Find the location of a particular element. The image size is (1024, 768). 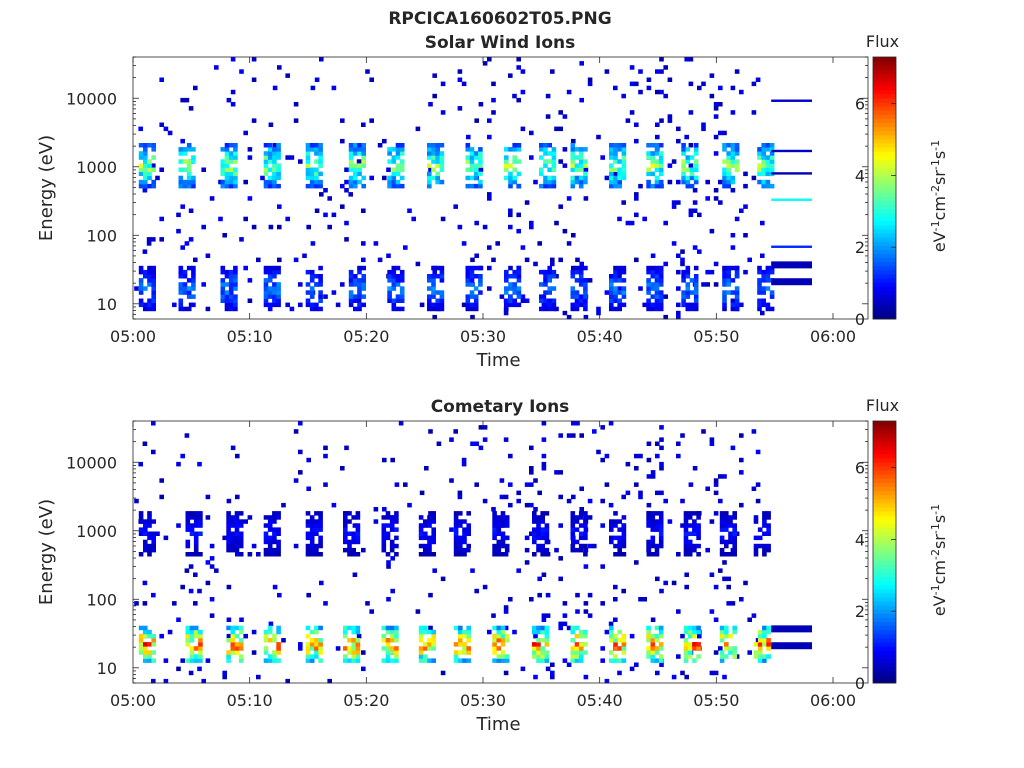

reference-line is located at coordinates (791, 246).